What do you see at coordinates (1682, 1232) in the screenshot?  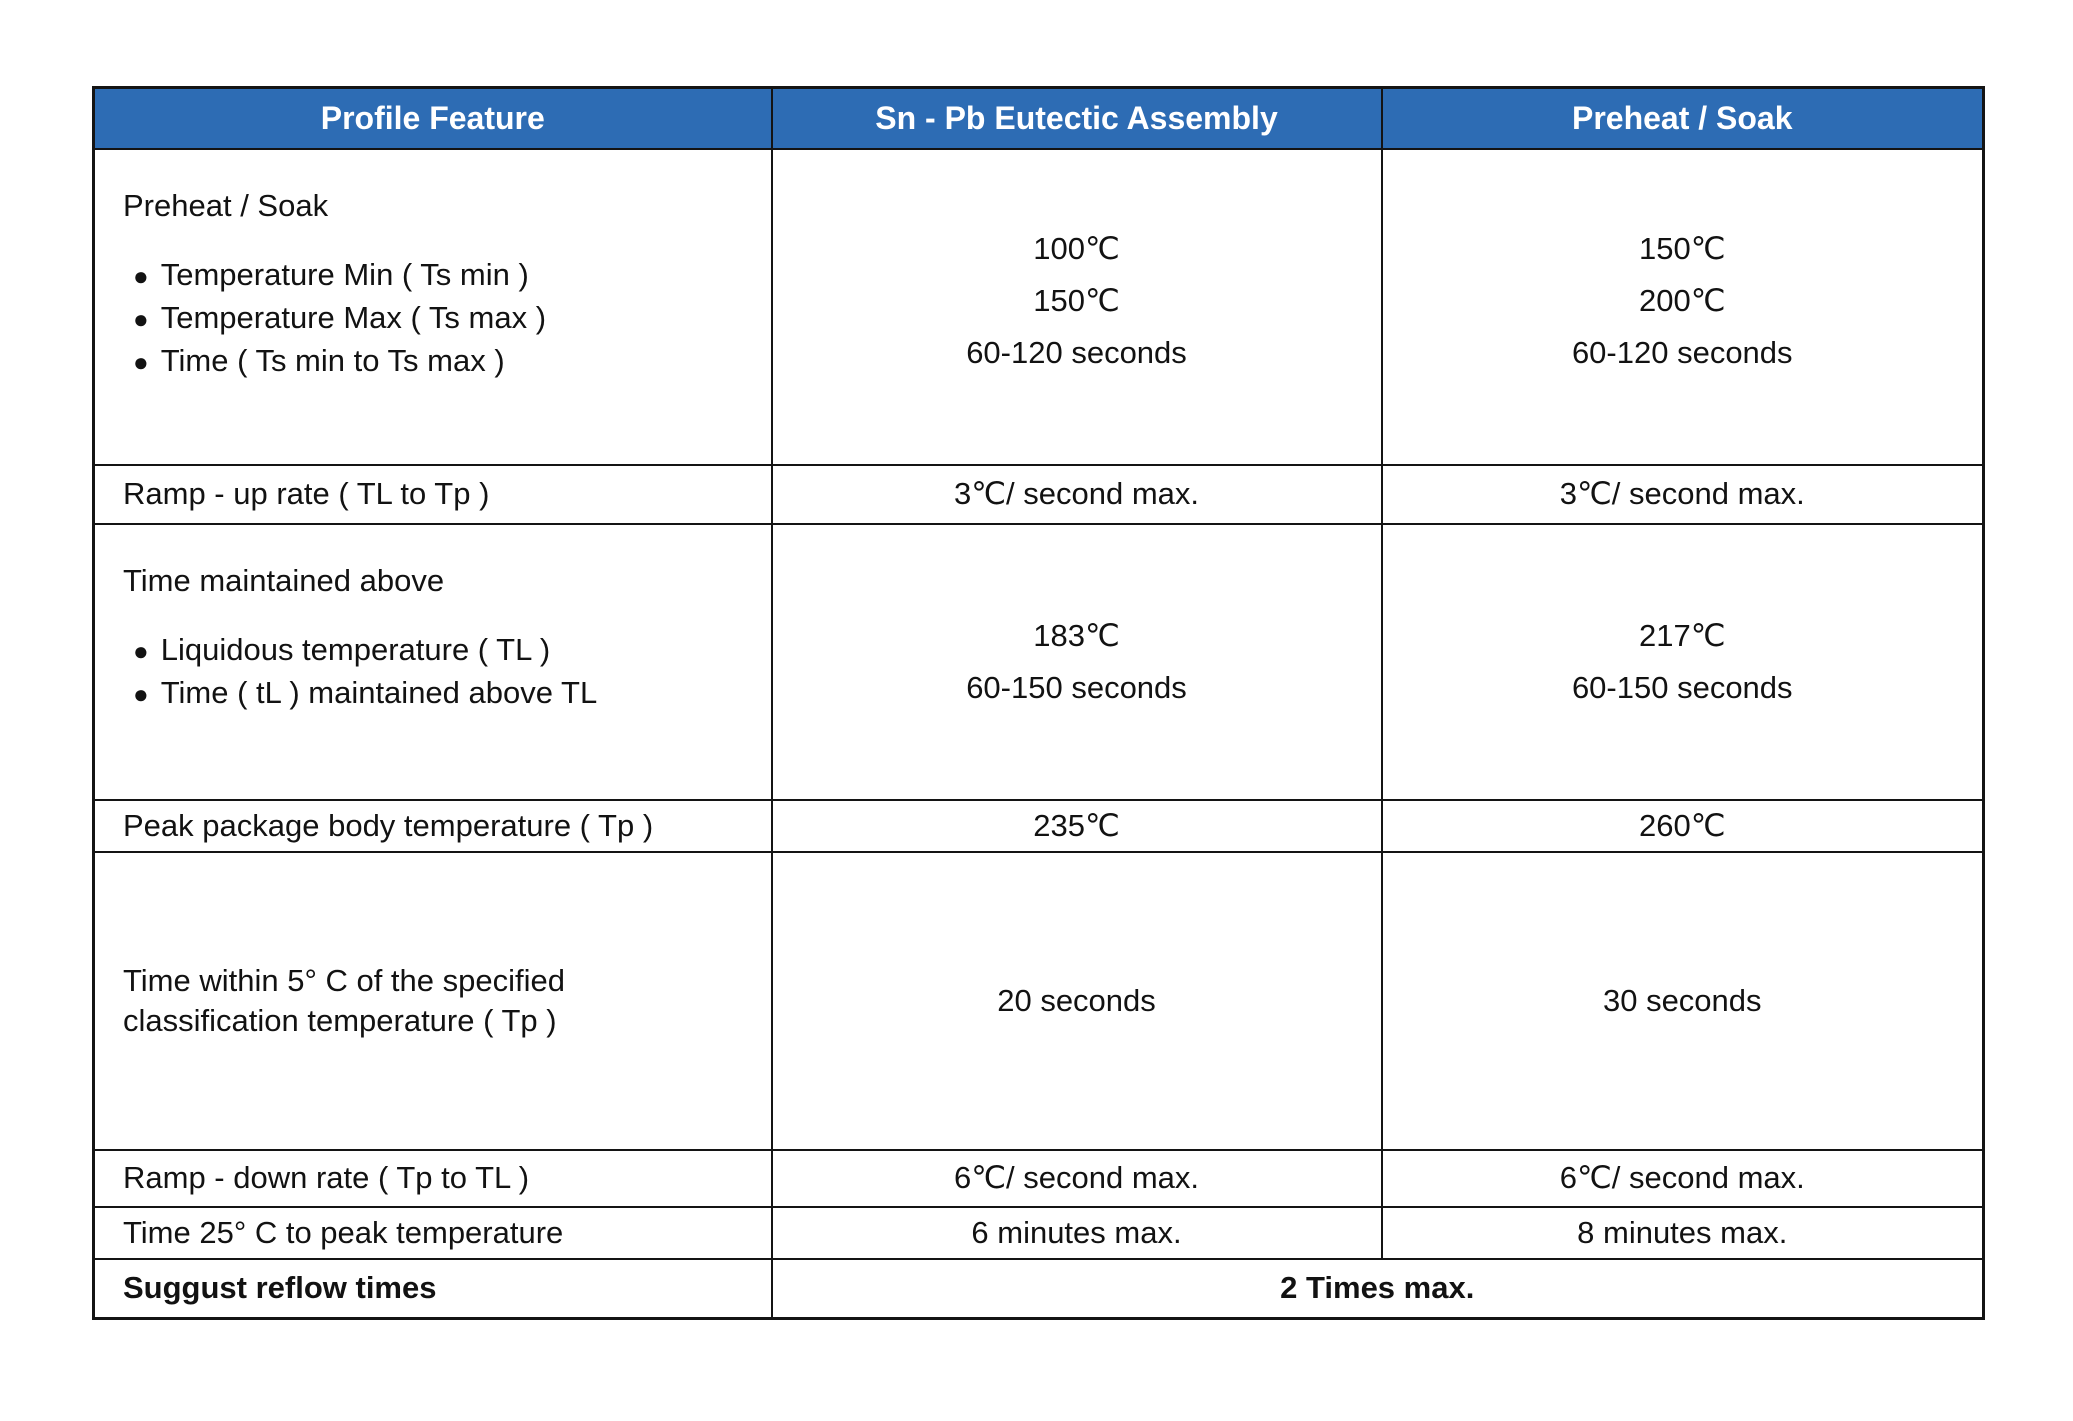 I see `cell-time25-preheat: 8 minutes max.` at bounding box center [1682, 1232].